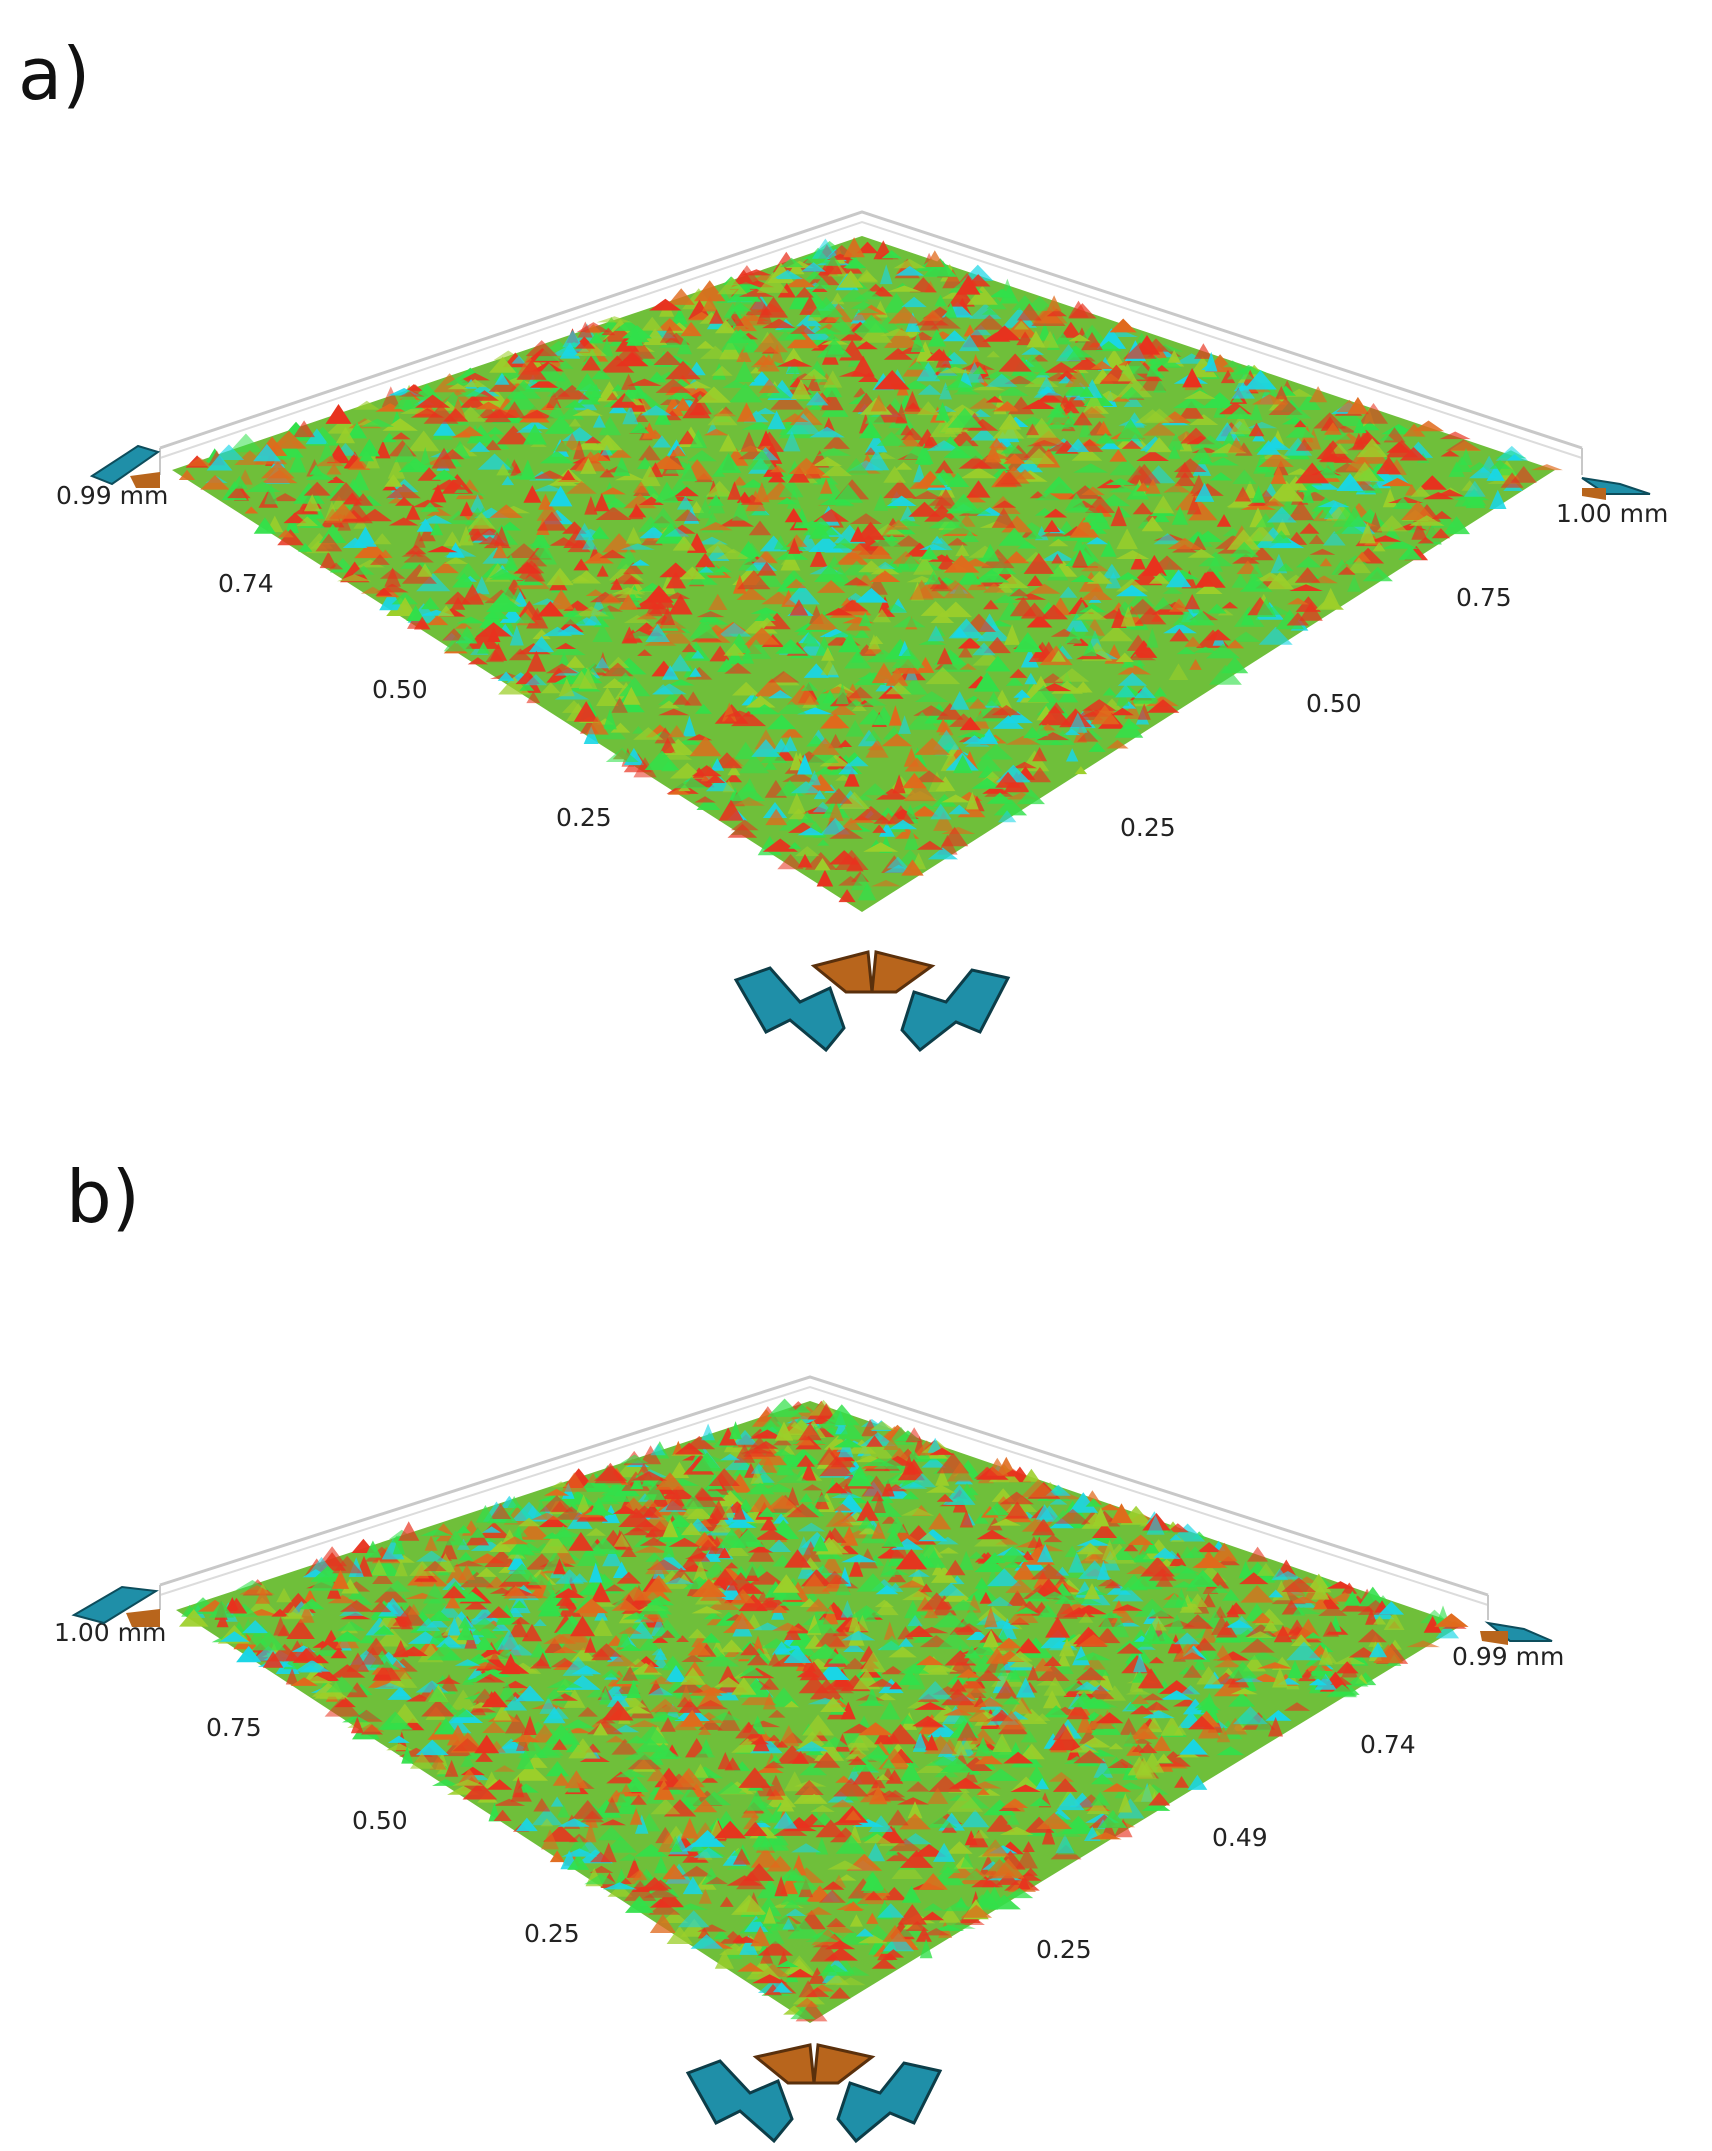 Image resolution: width=1712 pixels, height=2151 pixels. What do you see at coordinates (873, 972) in the screenshot?
I see `tilt-up-icon` at bounding box center [873, 972].